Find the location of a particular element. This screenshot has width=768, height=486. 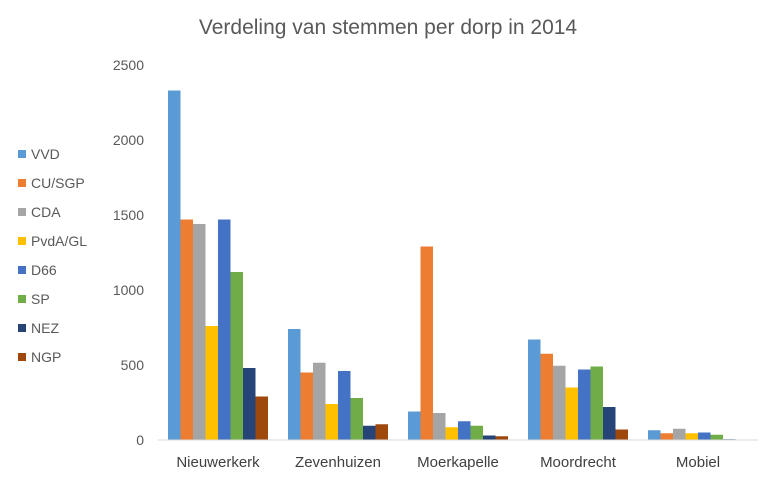

bar-d66-zevenhuizen is located at coordinates (344, 405).